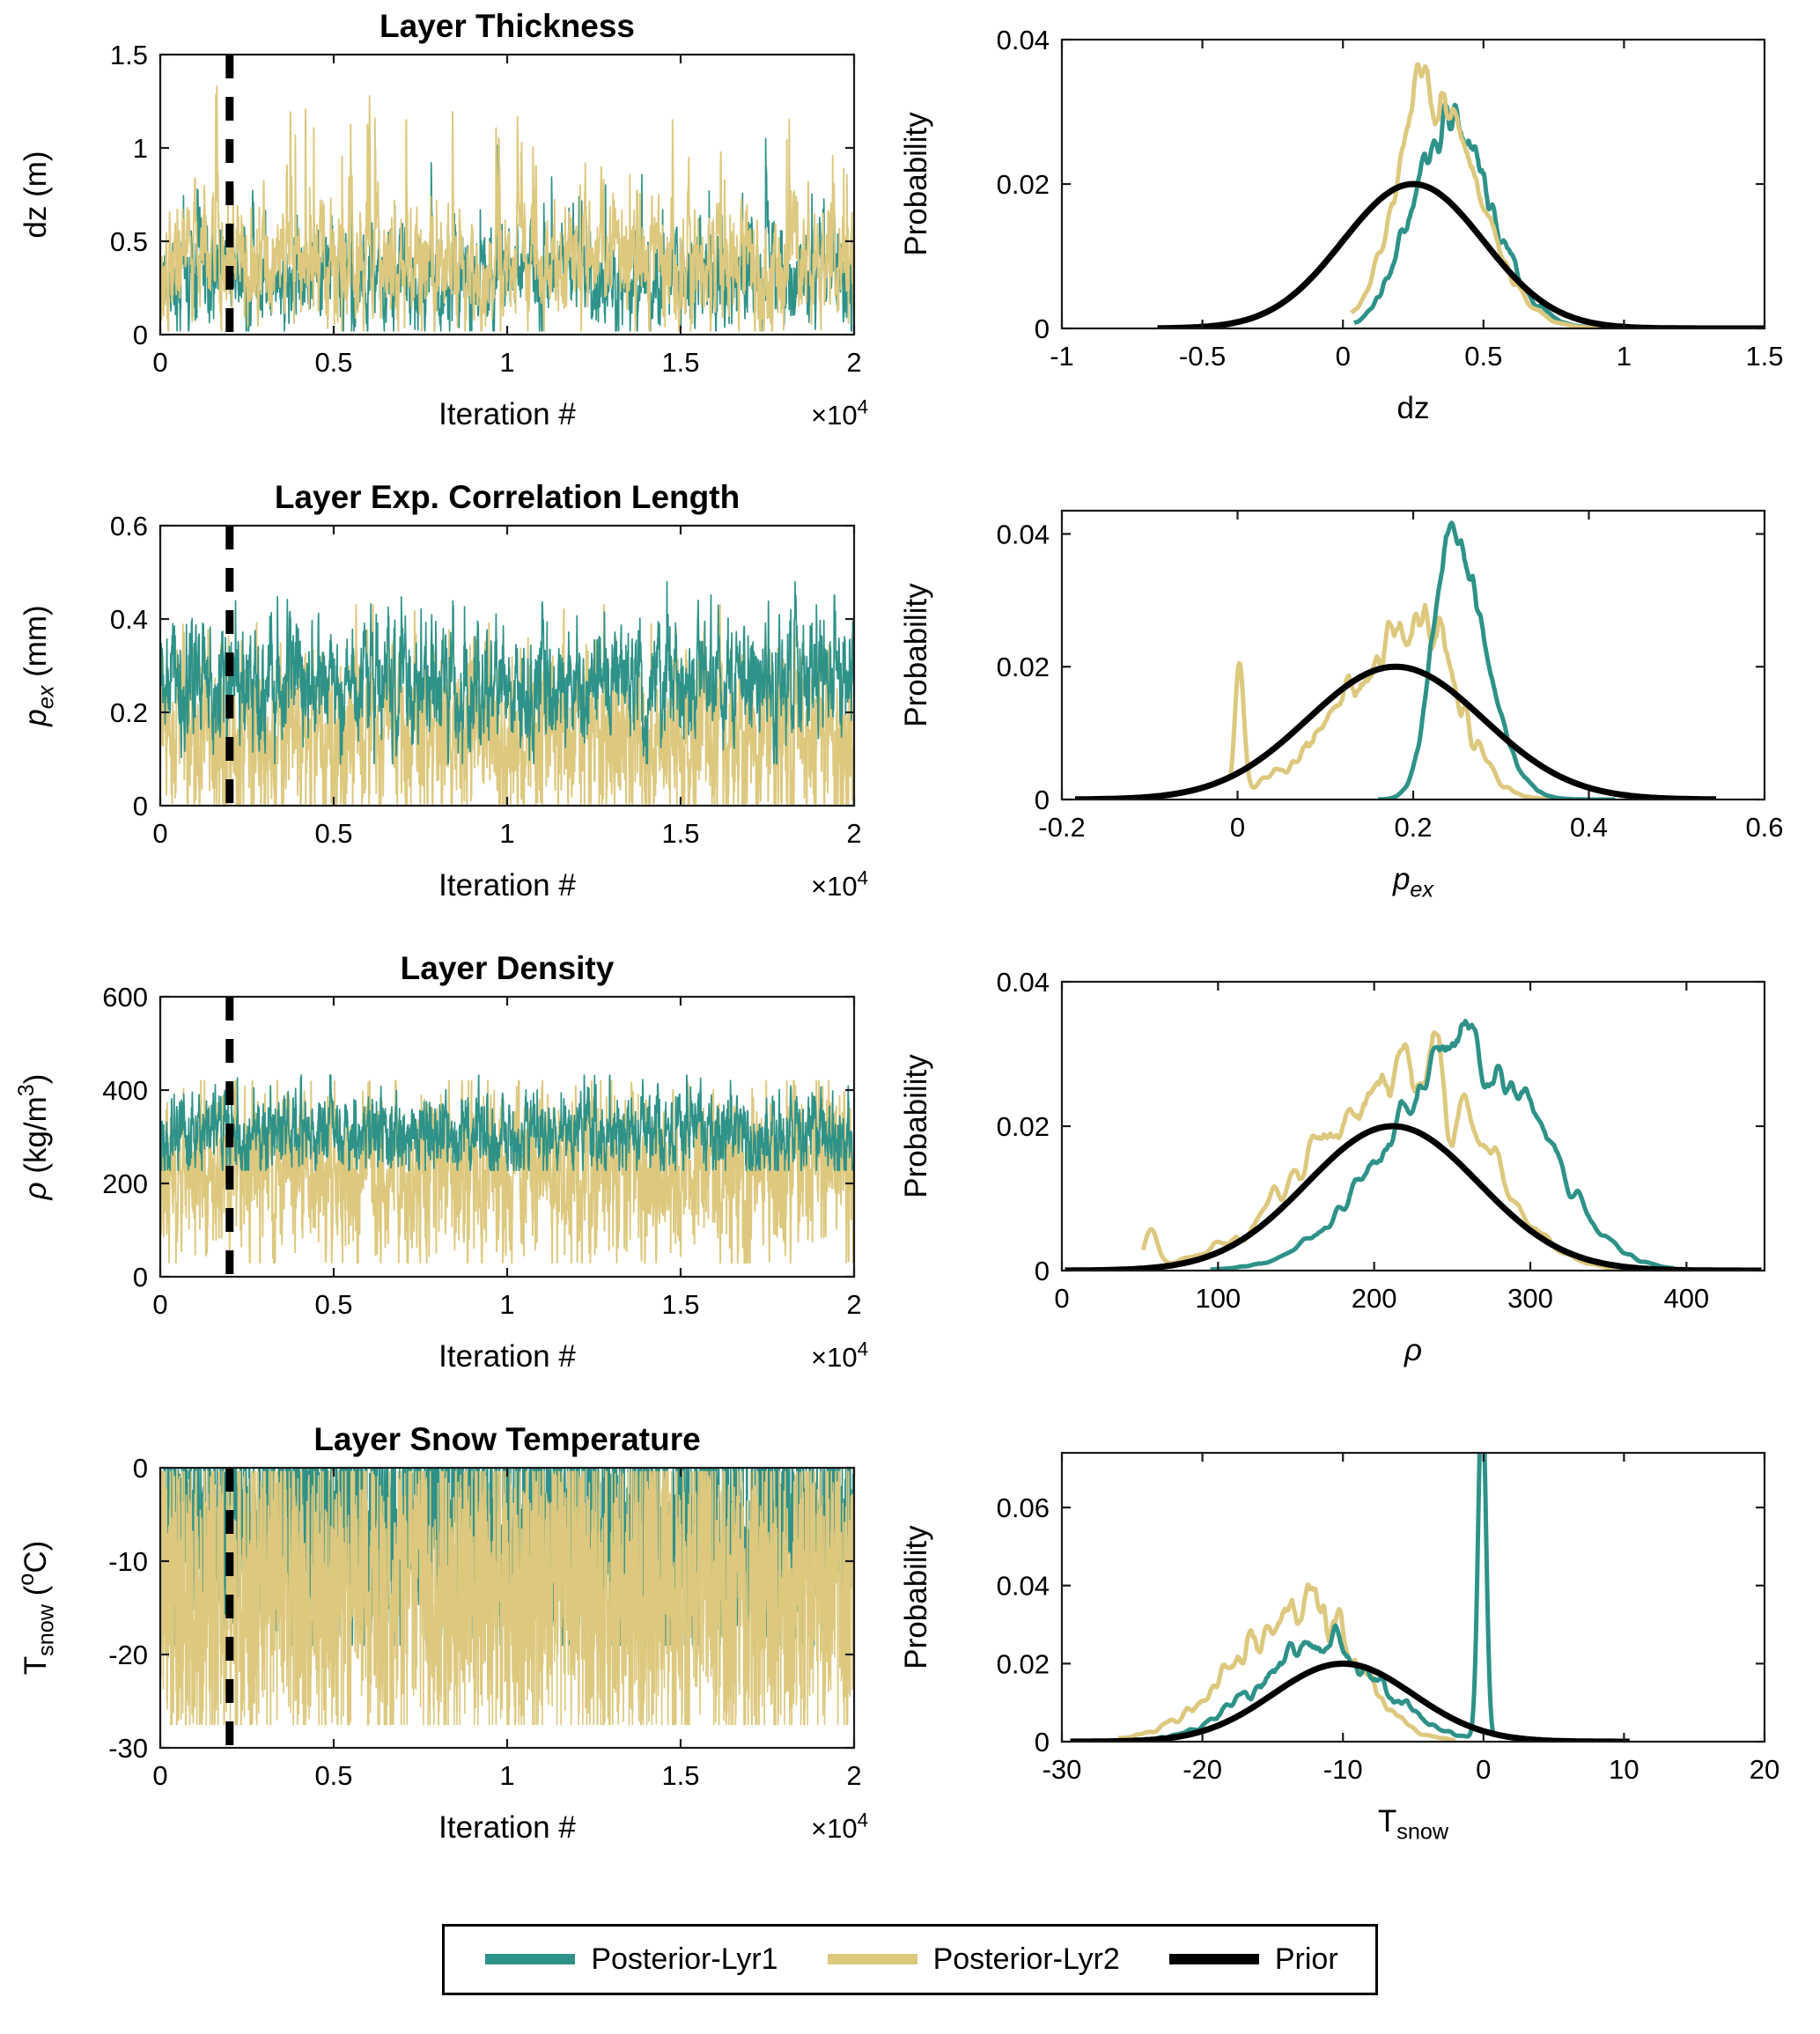 This screenshot has height=2034, width=1820. Describe the element at coordinates (1218, 1298) in the screenshot. I see `svg-text: 100` at that location.